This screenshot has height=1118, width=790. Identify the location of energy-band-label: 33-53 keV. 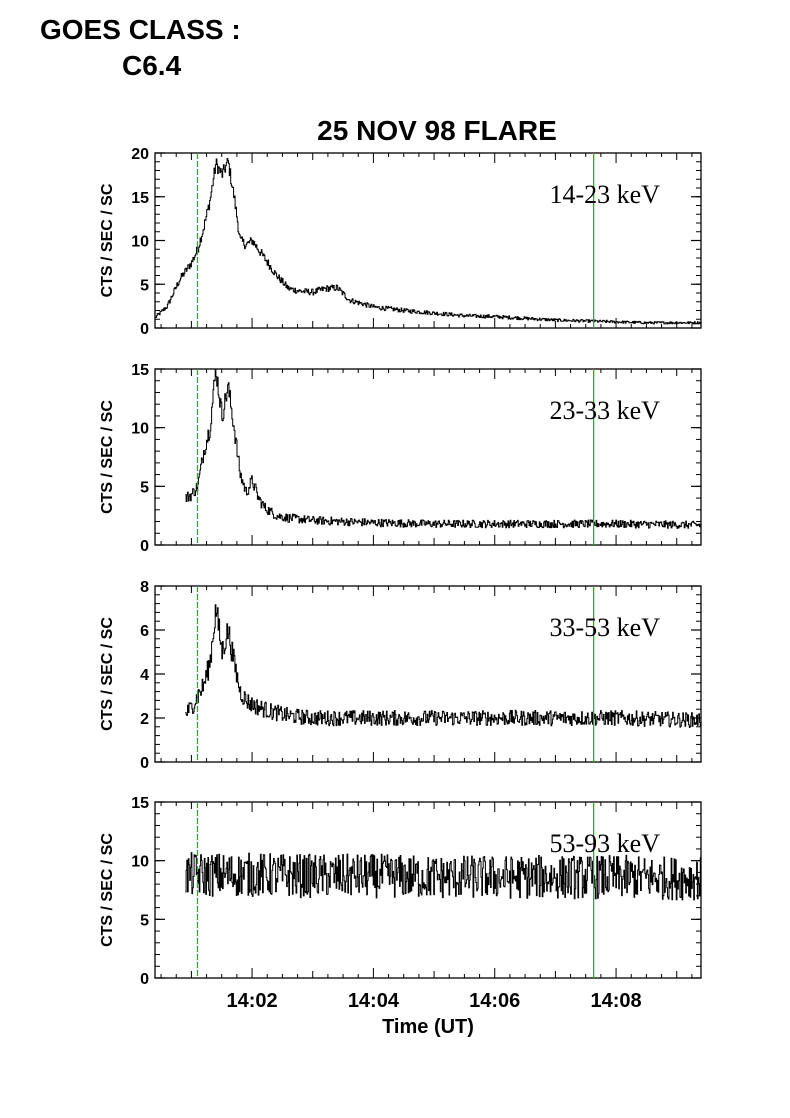
(605, 627).